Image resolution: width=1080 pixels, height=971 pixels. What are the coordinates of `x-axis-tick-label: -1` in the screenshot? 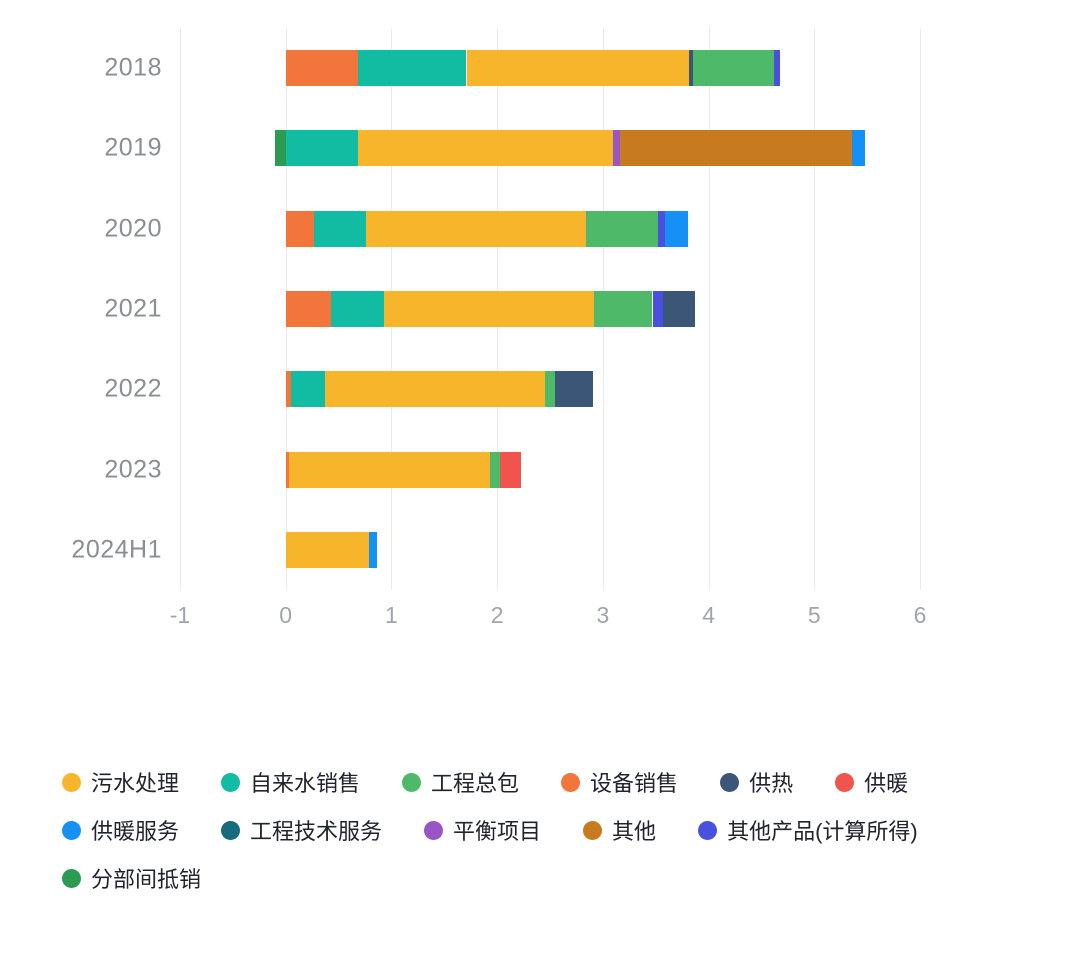 It's located at (180, 615).